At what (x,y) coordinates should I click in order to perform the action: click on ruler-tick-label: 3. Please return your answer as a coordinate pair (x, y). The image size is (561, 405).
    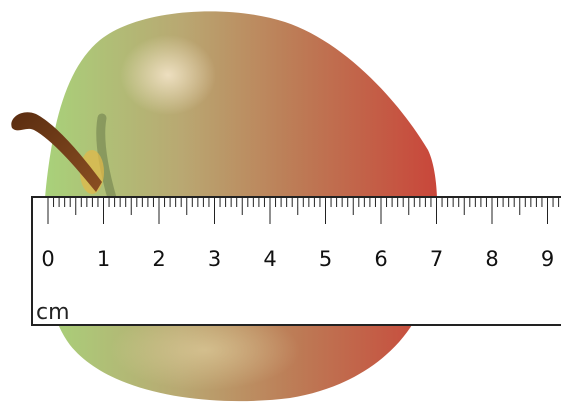
    Looking at the image, I should click on (214, 259).